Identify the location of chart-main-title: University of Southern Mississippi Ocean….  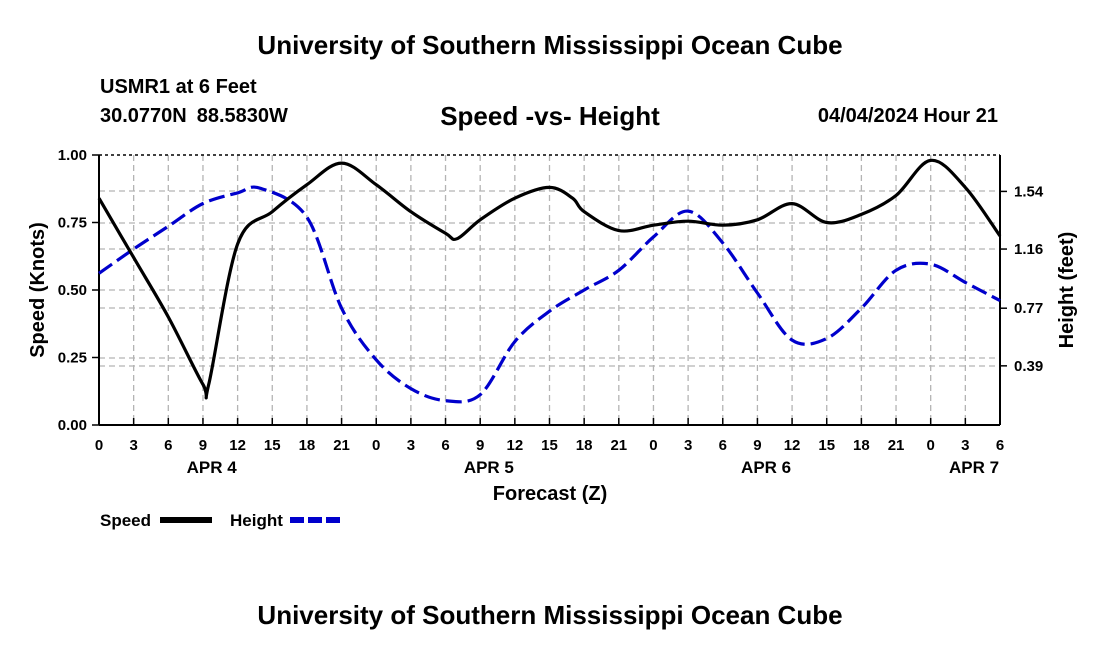
(550, 45).